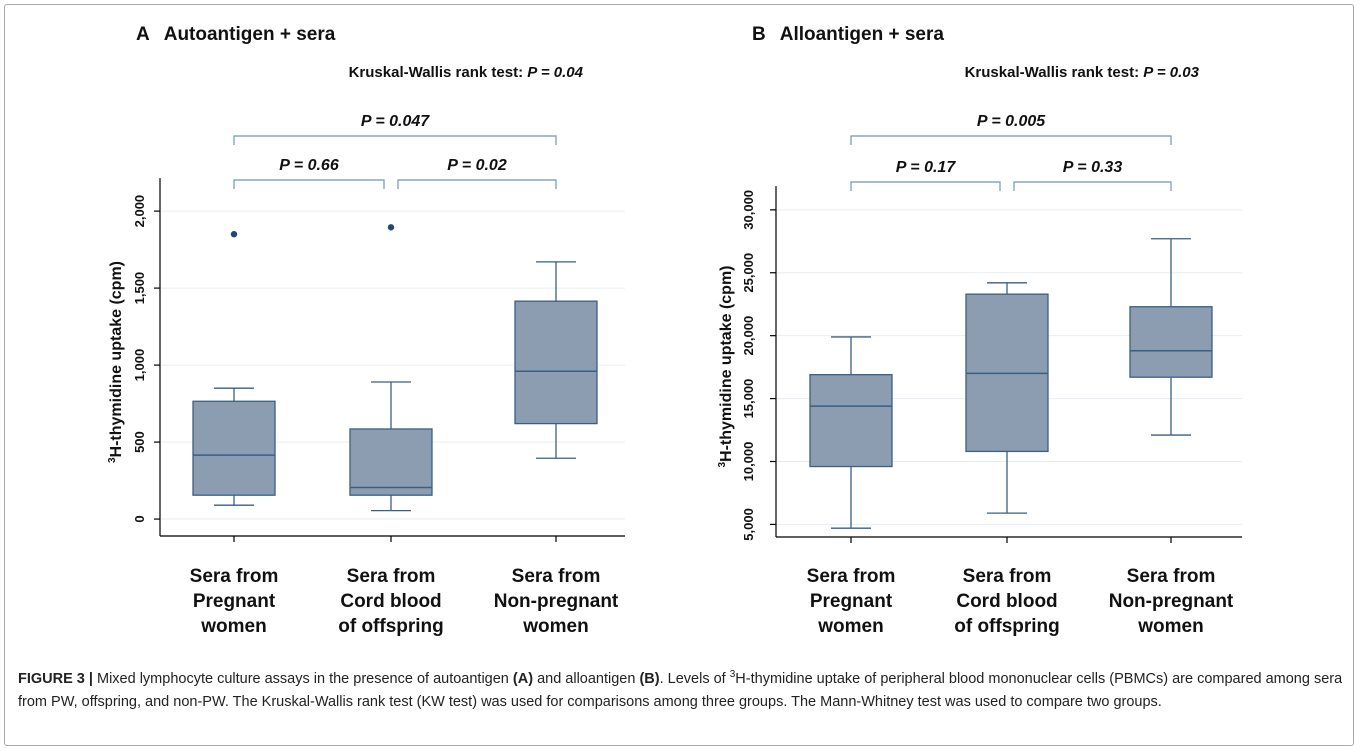  I want to click on kruskal-wallis-p-value: P = 0.04, so click(555, 72).